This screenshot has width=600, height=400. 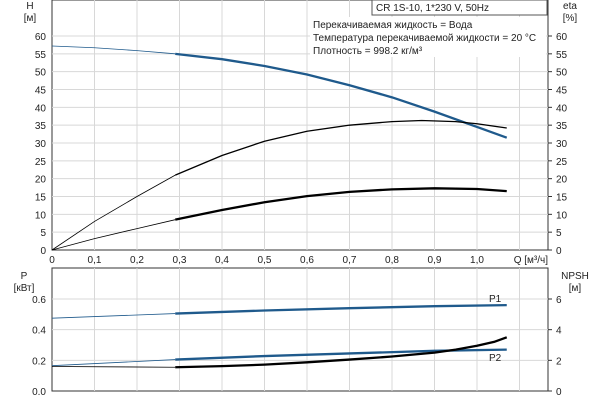 I want to click on y2-tick-label: 25, so click(x=562, y=162).